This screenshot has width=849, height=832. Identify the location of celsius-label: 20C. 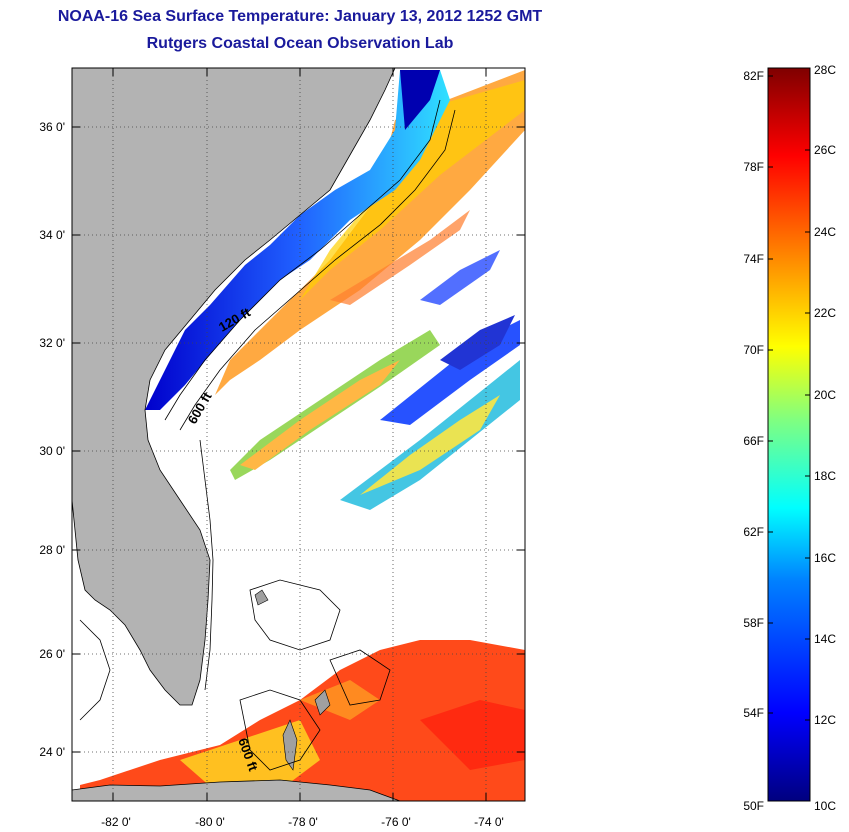
(825, 395).